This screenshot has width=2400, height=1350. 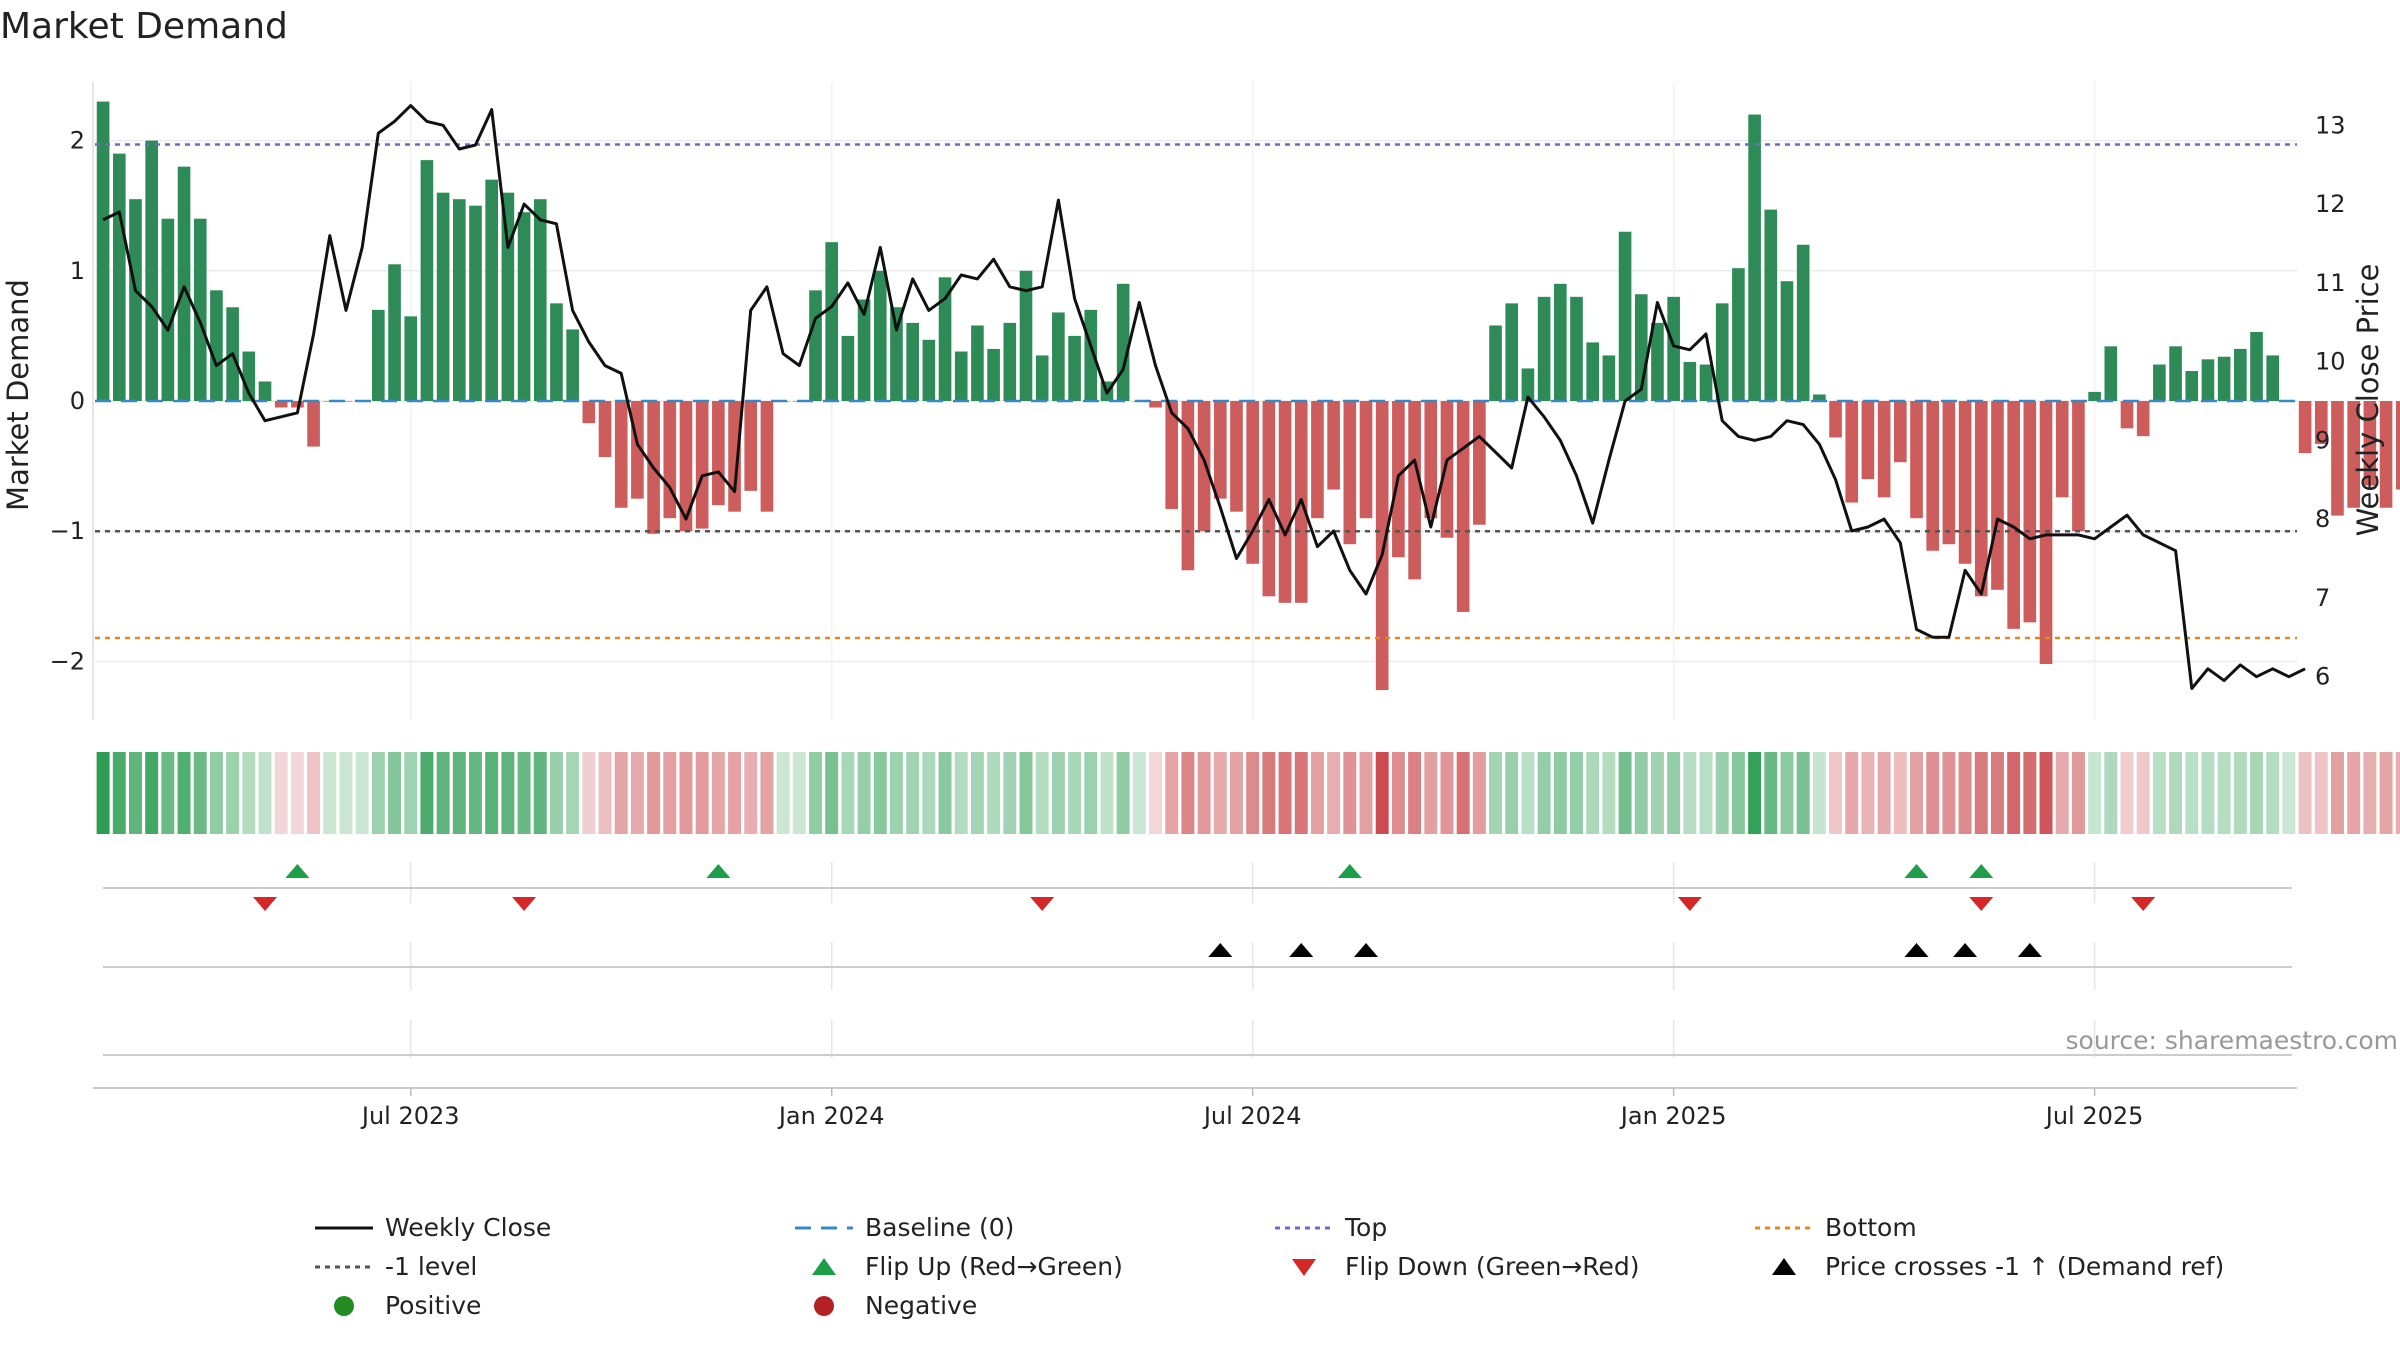 I want to click on y-axis-label: Market Demand, so click(x=18, y=395).